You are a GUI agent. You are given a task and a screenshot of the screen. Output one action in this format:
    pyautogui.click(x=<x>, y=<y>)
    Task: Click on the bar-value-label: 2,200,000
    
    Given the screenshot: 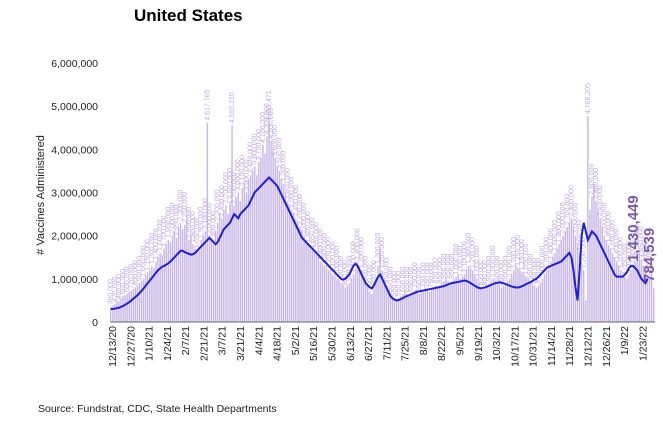 What is the action you would take?
    pyautogui.click(x=300, y=209)
    